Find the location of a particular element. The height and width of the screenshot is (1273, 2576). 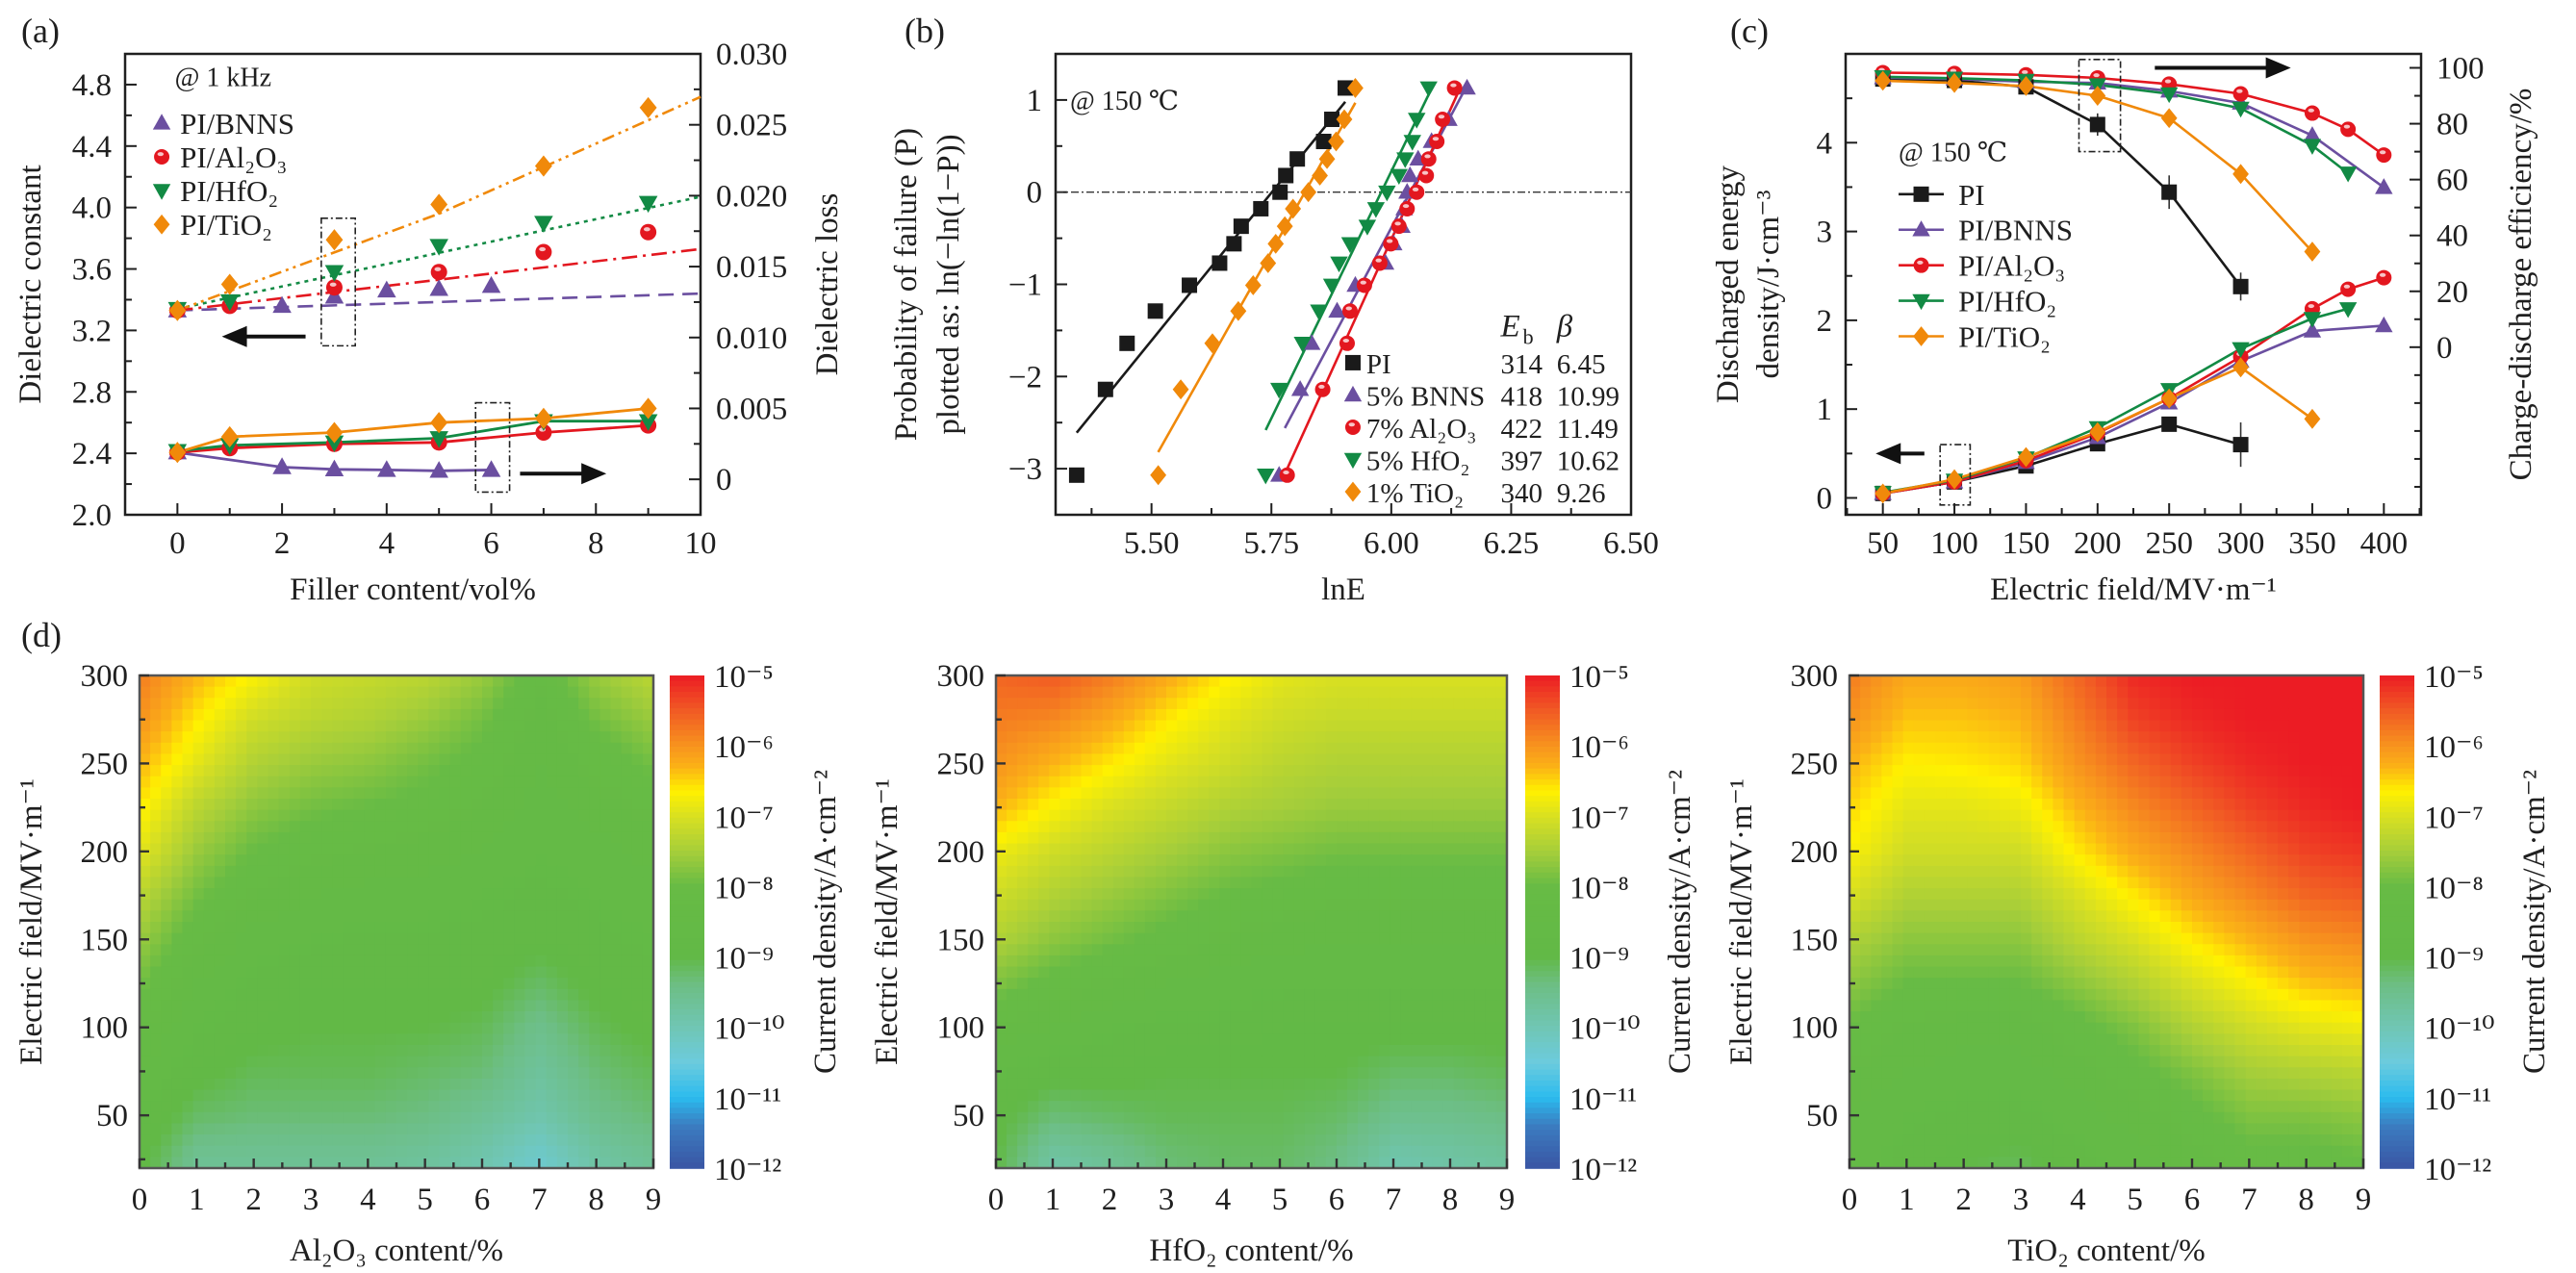

diamond-marker is located at coordinates (1293, 208).